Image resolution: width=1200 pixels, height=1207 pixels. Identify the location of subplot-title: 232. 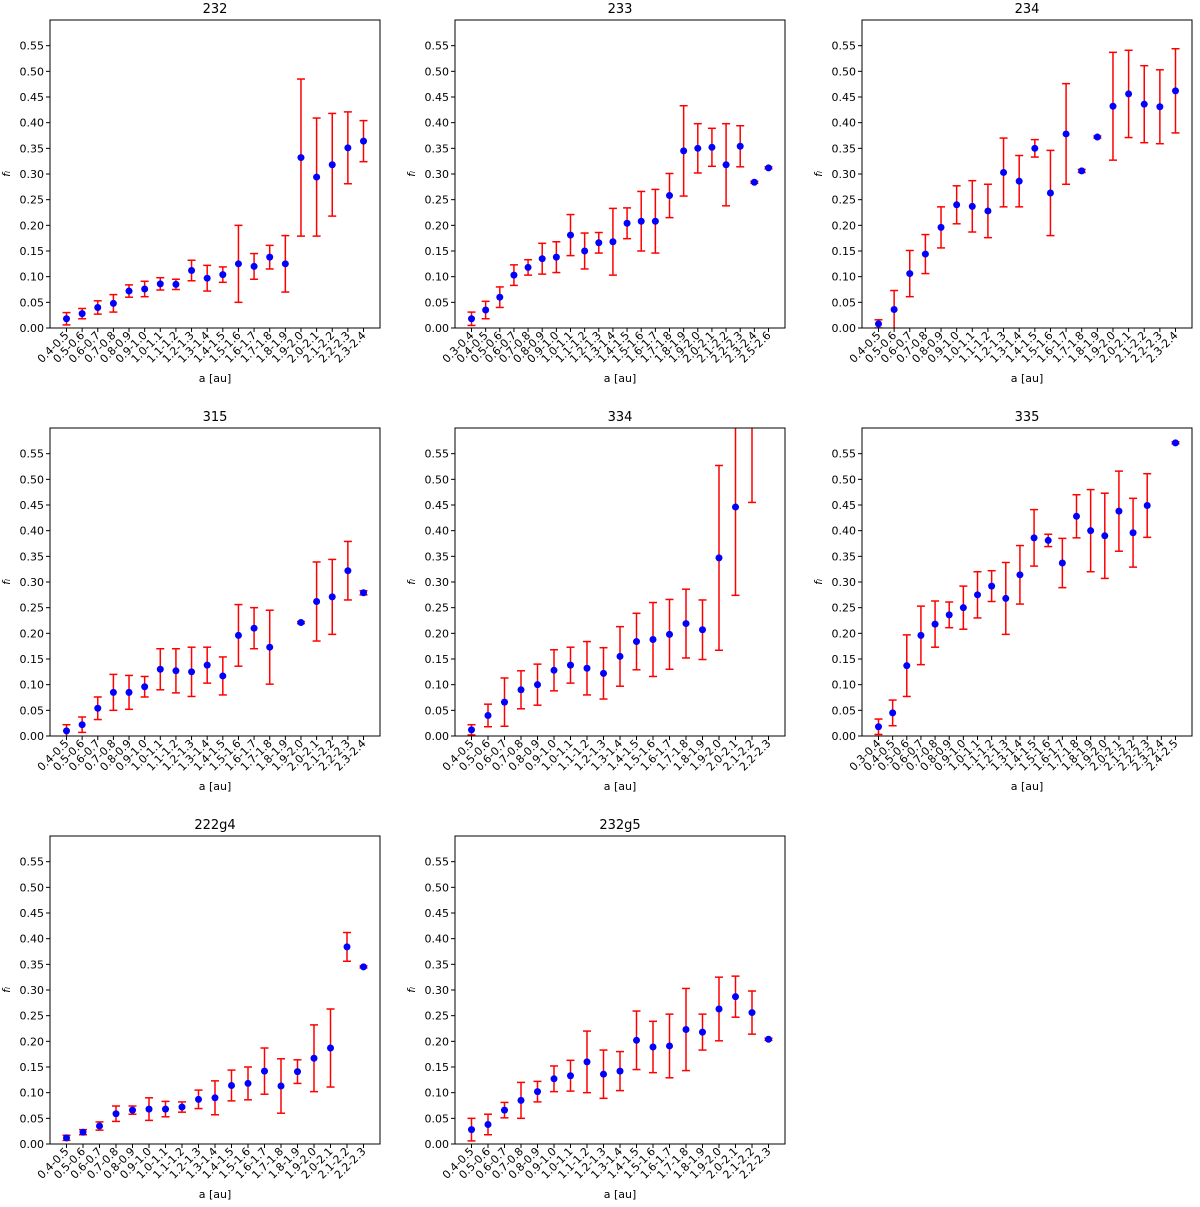
(215, 9).